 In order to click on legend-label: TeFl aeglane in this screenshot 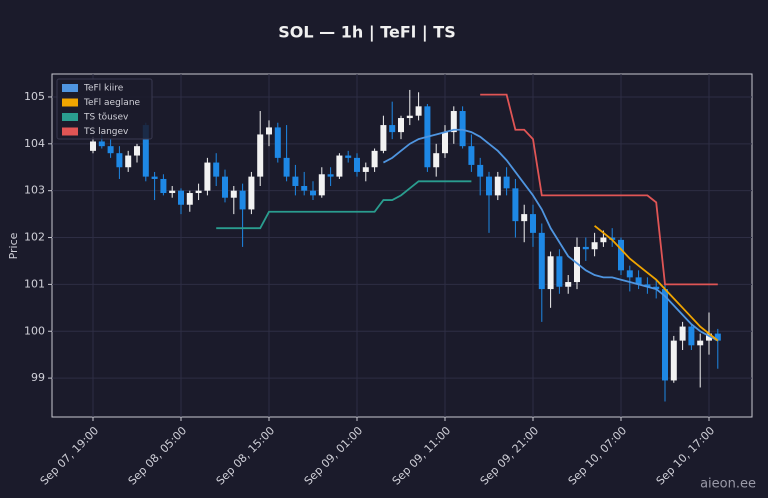, I will do `click(112, 103)`.